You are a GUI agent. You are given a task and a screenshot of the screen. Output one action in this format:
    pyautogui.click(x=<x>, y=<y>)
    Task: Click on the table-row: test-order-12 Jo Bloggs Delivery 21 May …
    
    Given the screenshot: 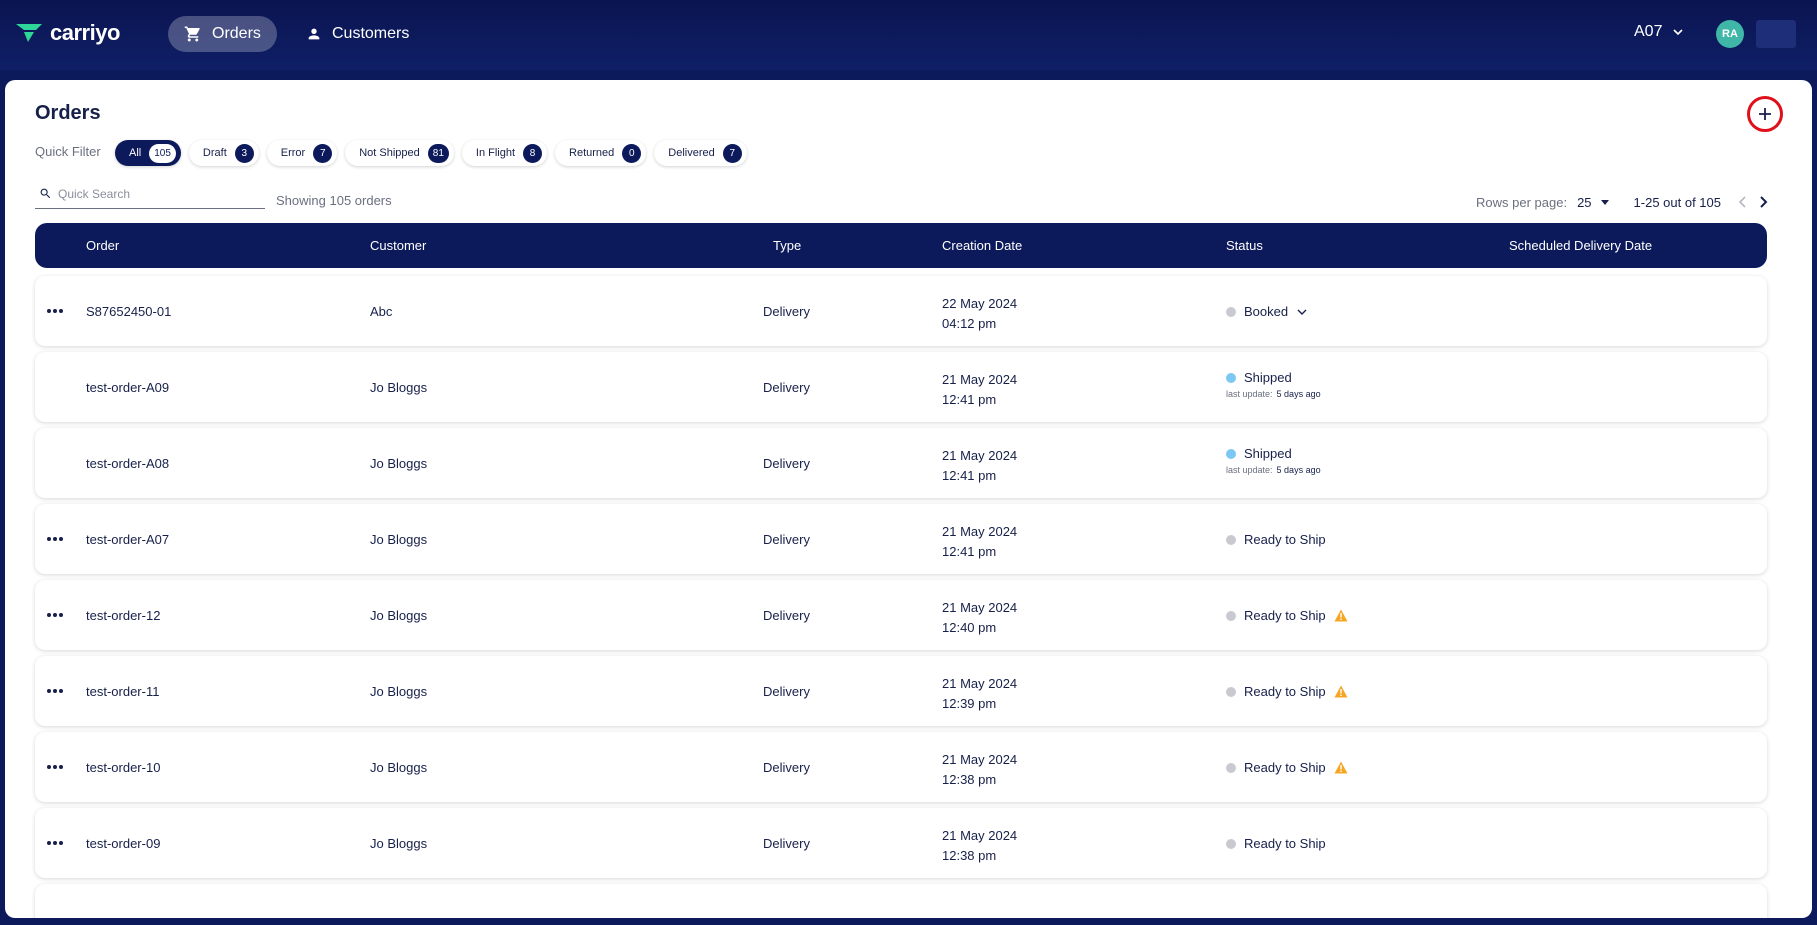 What is the action you would take?
    pyautogui.click(x=901, y=615)
    